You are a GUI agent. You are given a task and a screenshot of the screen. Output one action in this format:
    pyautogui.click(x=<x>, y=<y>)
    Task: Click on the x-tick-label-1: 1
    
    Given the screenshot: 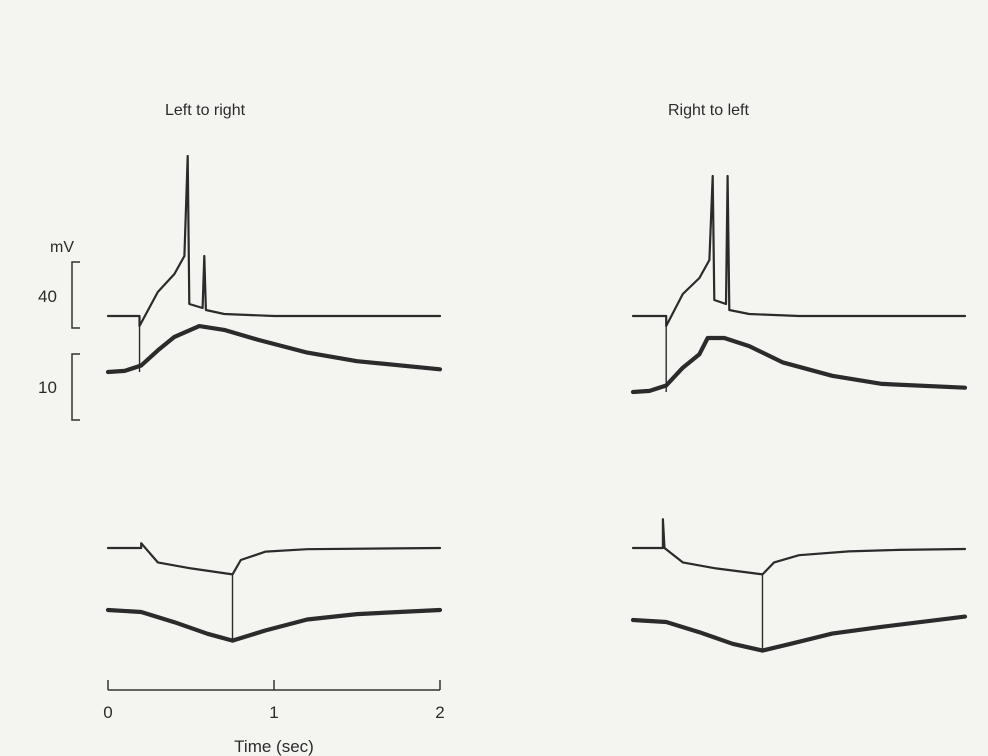 What is the action you would take?
    pyautogui.click(x=273, y=712)
    